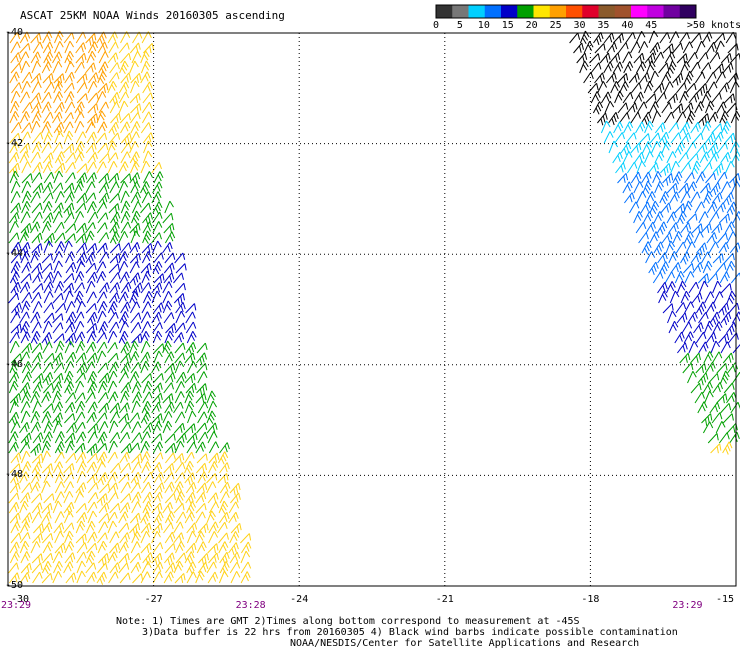  What do you see at coordinates (566, 11) in the screenshot?
I see `colorbar-frame` at bounding box center [566, 11].